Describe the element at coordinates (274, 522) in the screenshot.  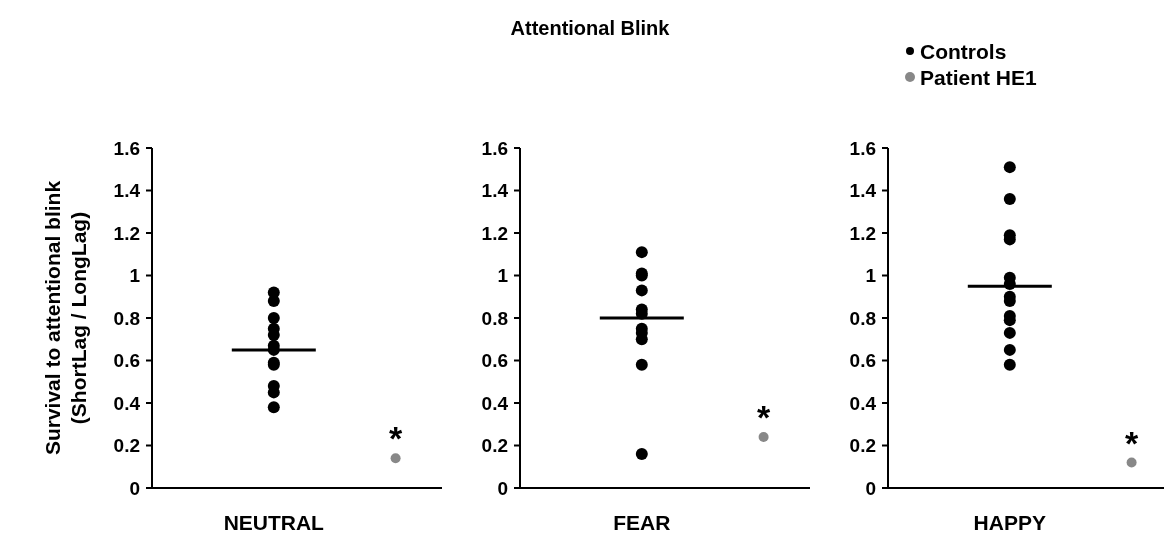
I see `x-axis-title: NEUTRAL` at that location.